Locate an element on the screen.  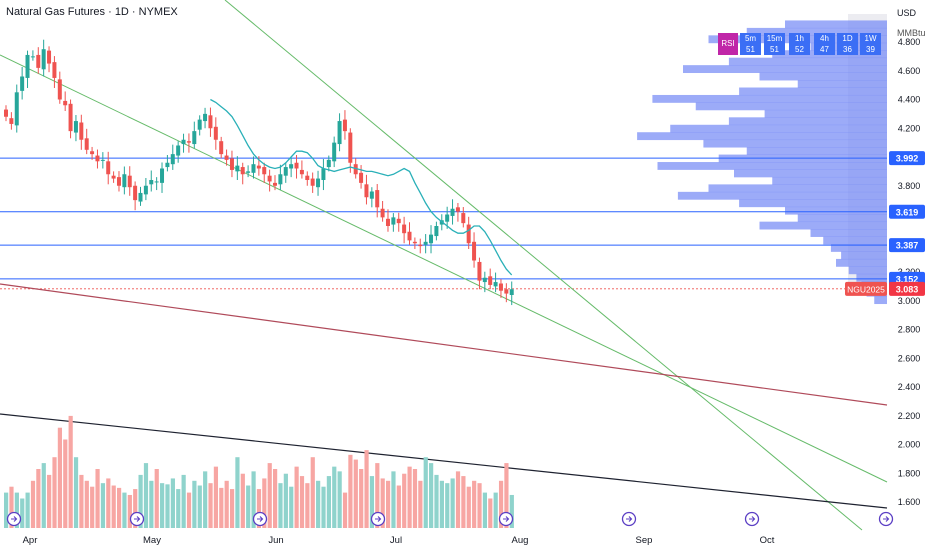
rsi-box-label: 1h is located at coordinates (799, 38).